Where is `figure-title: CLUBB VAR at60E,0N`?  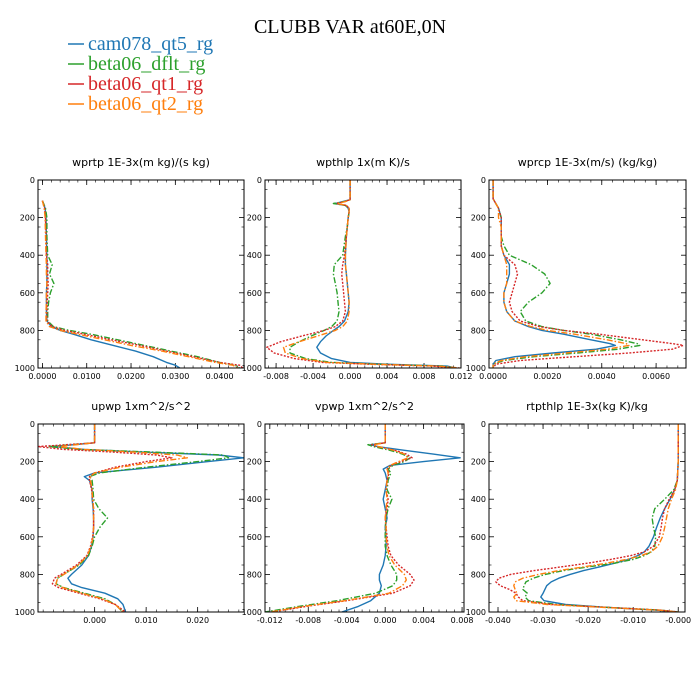 figure-title: CLUBB VAR at60E,0N is located at coordinates (350, 27).